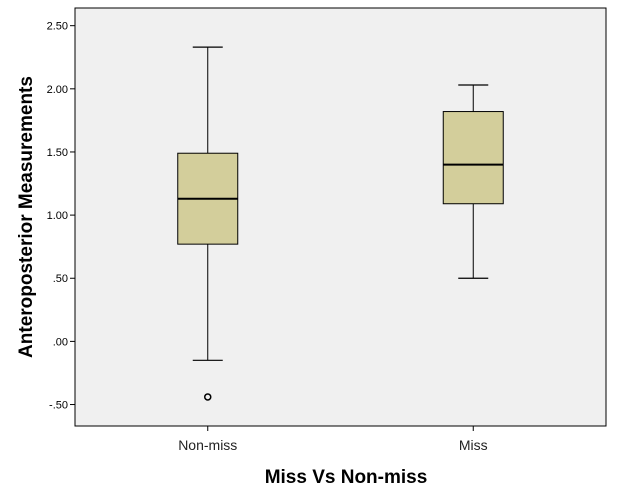 Image resolution: width=626 pixels, height=501 pixels. I want to click on y-axis: 2.50 2.00 1.50 1.00 .50 .00 -.50, so click(61, 216).